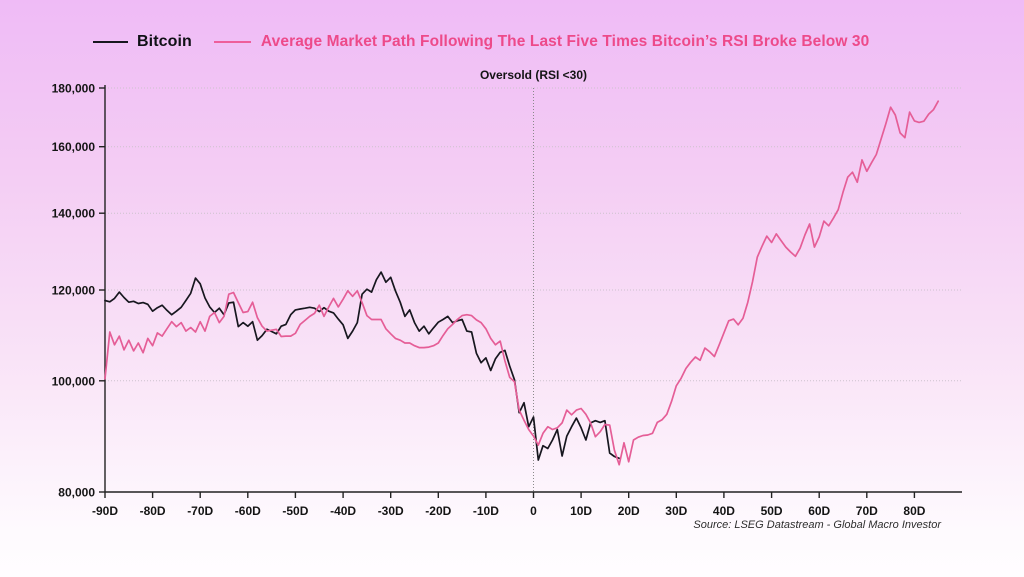  I want to click on x-tick-label: -30D, so click(391, 511).